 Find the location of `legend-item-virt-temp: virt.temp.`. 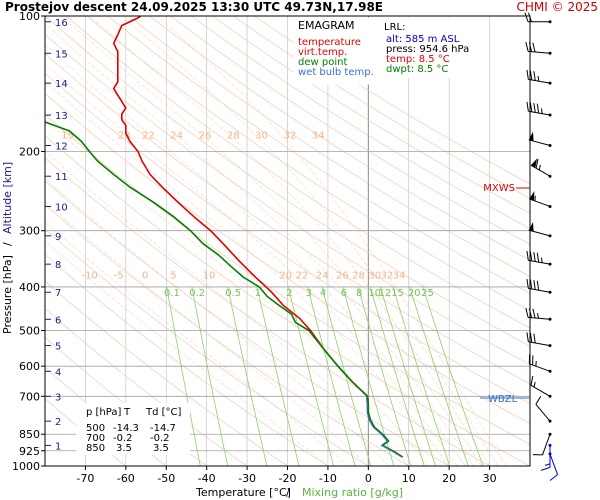

legend-item-virt-temp: virt.temp. is located at coordinates (322, 52).